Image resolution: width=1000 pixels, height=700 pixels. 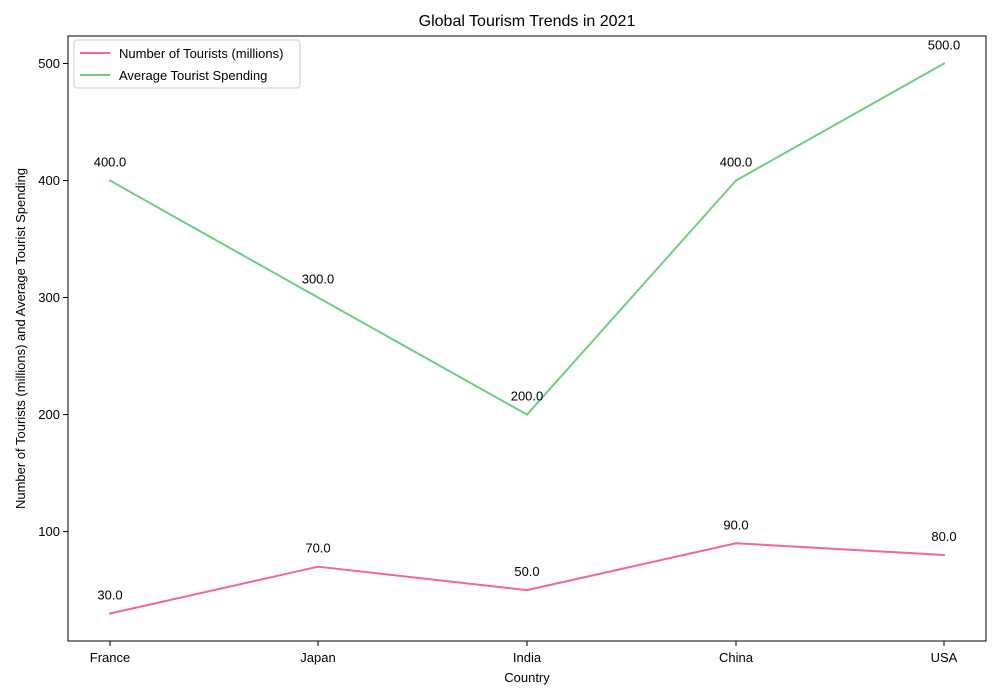 What do you see at coordinates (318, 279) in the screenshot?
I see `data-label-spending-japan: 300.0` at bounding box center [318, 279].